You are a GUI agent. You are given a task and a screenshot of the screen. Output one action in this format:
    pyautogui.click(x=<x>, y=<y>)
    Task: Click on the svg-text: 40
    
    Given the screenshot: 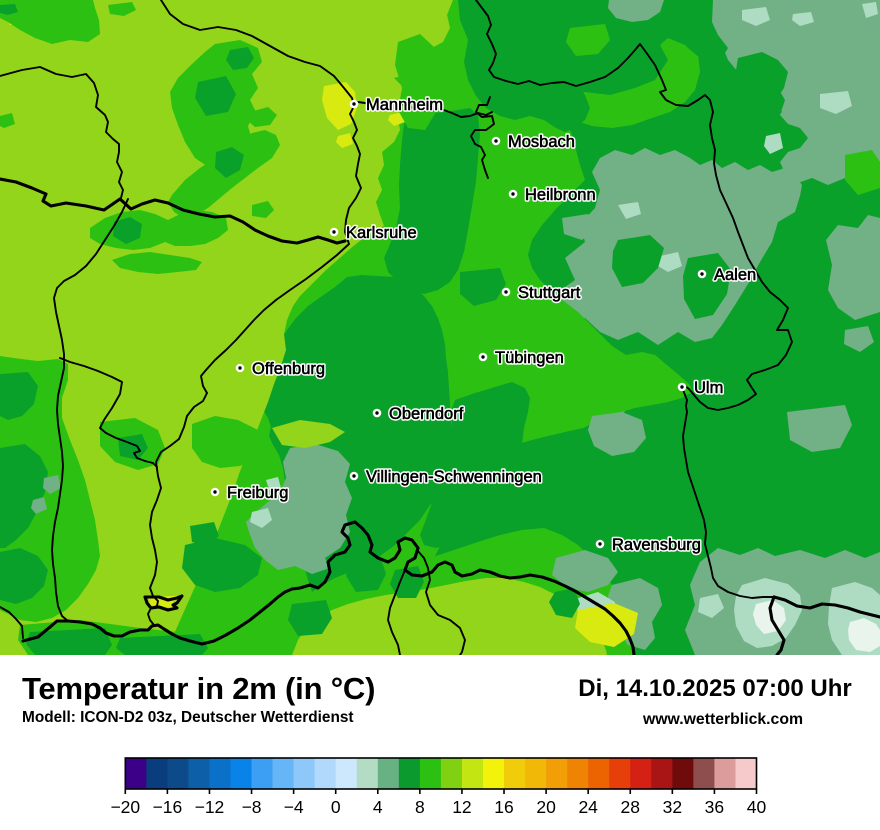 What is the action you would take?
    pyautogui.click(x=757, y=807)
    